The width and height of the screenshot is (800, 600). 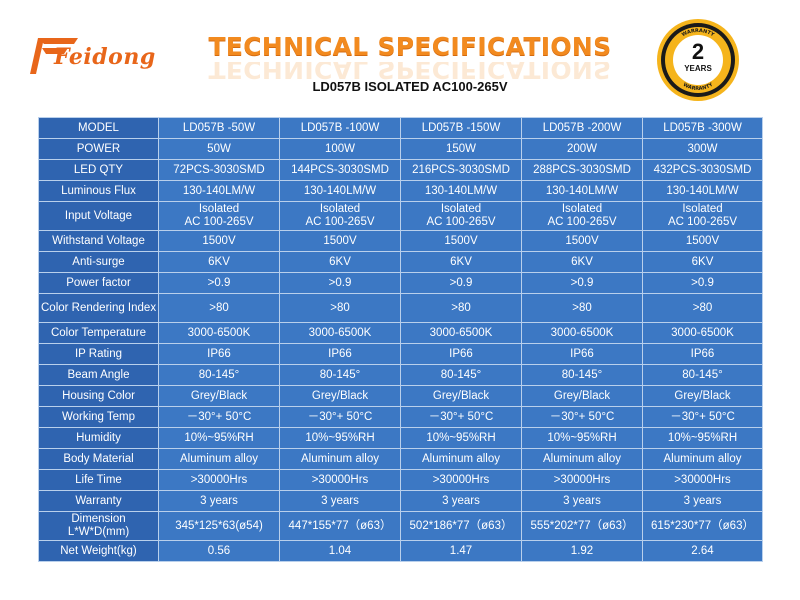 I want to click on row-label: Warranty, so click(x=98, y=501).